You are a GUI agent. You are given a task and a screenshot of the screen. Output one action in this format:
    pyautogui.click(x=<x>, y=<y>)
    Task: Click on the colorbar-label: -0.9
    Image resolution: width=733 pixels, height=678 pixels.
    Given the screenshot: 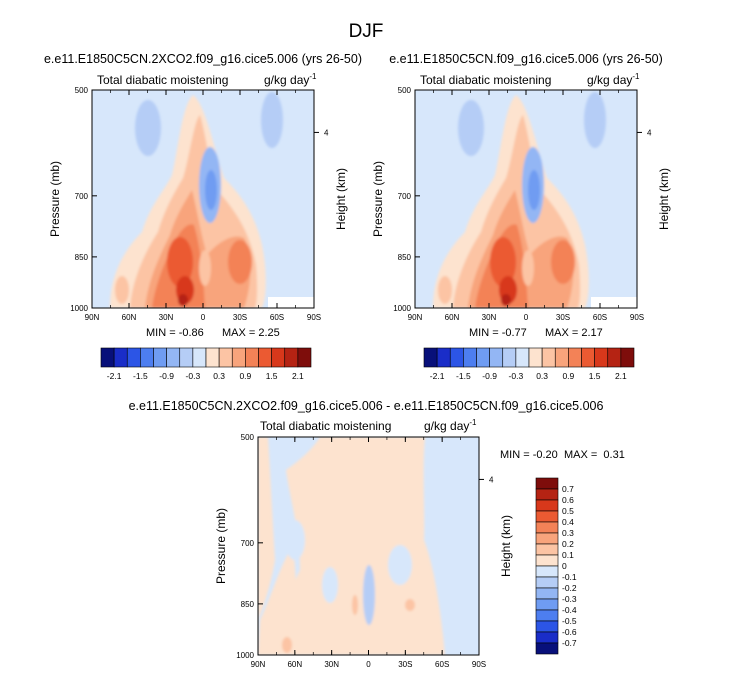 What is the action you would take?
    pyautogui.click(x=489, y=376)
    